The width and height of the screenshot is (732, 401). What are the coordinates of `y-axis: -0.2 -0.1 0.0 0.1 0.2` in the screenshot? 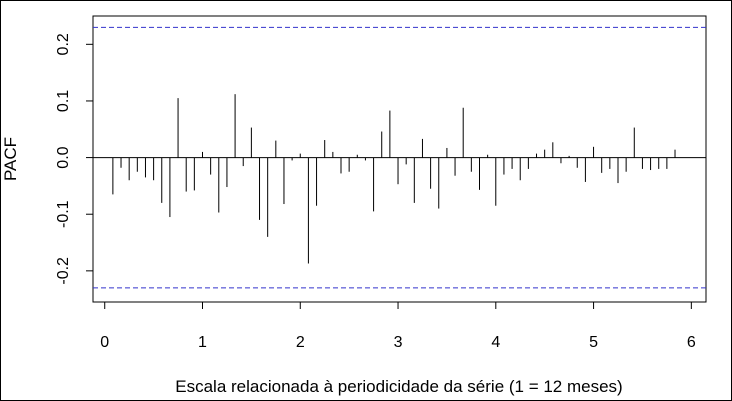 It's located at (74, 159).